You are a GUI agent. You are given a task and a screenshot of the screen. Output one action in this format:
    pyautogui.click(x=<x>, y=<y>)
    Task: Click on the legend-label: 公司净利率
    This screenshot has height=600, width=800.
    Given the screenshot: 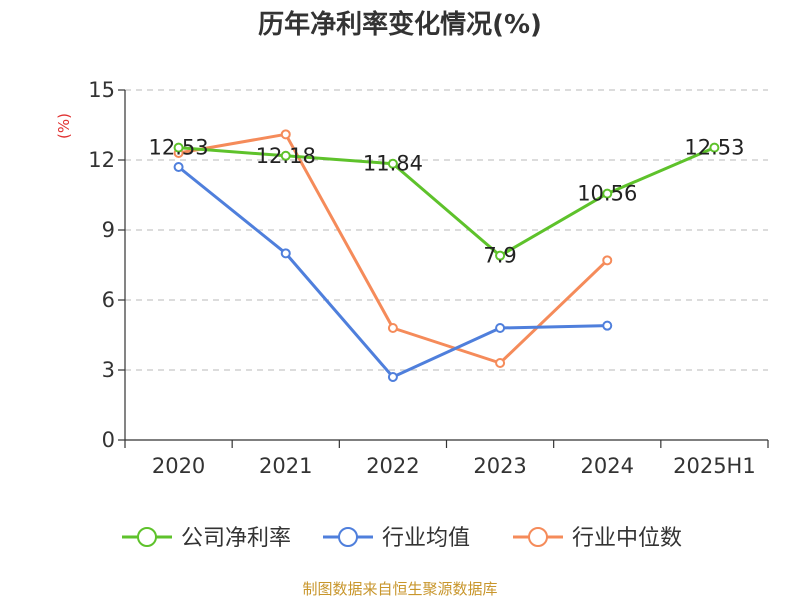 What is the action you would take?
    pyautogui.click(x=236, y=538)
    